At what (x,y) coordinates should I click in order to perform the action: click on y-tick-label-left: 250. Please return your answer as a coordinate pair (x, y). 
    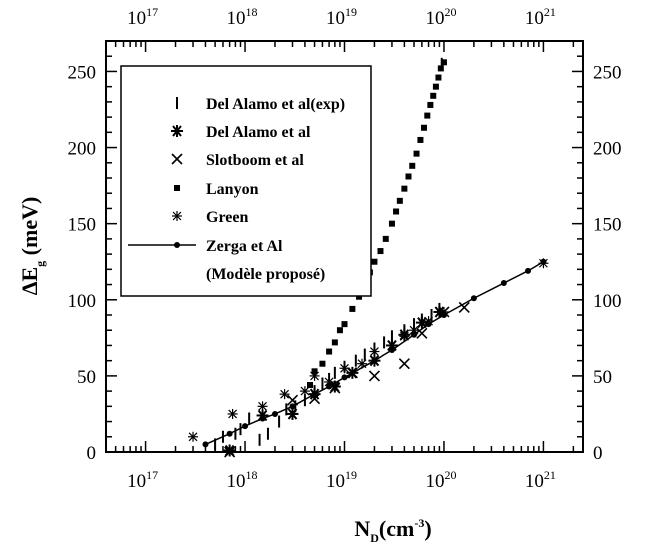
    Looking at the image, I should click on (82, 72).